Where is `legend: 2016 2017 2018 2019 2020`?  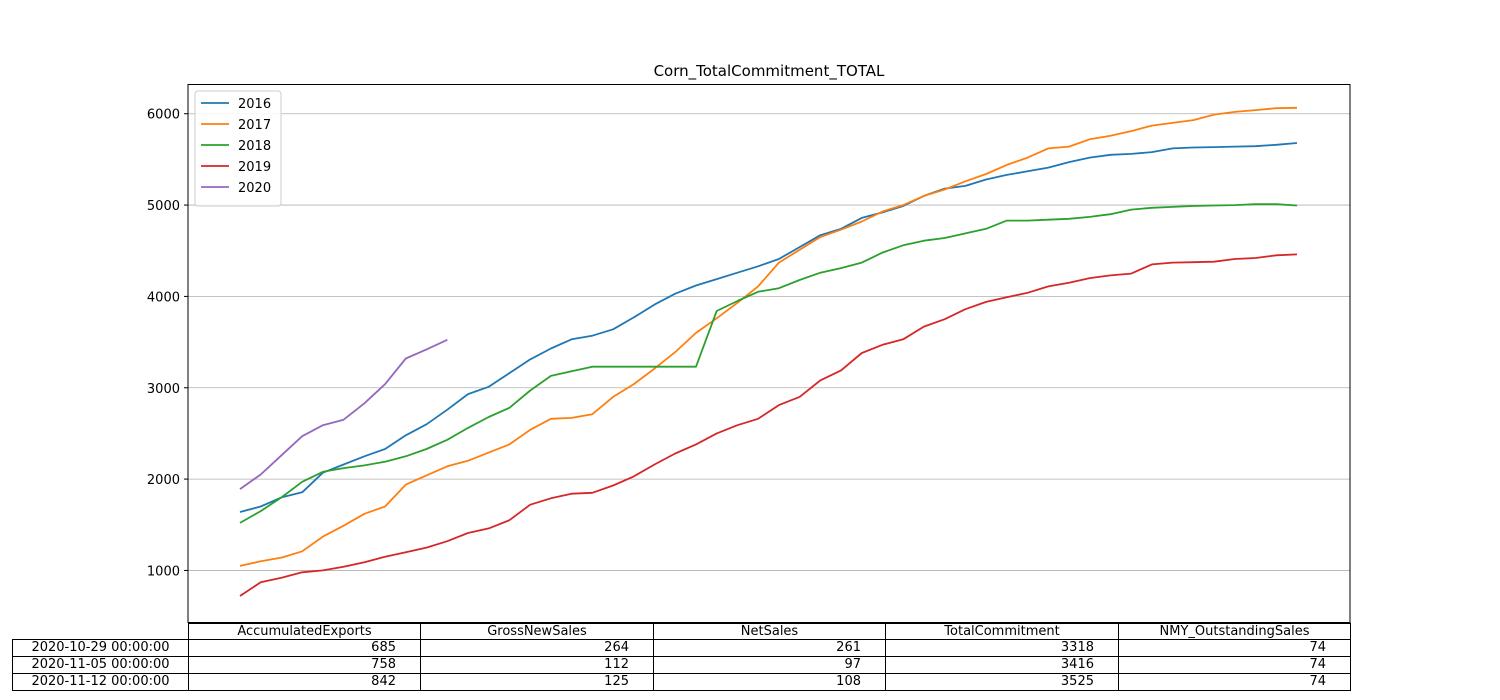
legend: 2016 2017 2018 2019 2020 is located at coordinates (238, 148).